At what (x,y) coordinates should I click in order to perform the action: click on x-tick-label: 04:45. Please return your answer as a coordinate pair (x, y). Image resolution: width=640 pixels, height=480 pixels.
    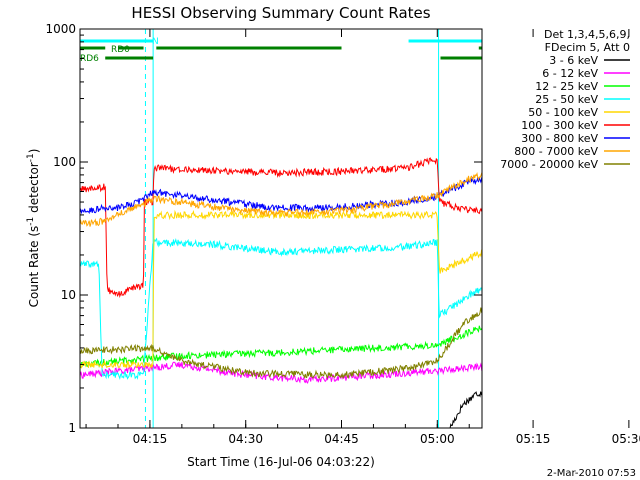
    Looking at the image, I should click on (341, 439).